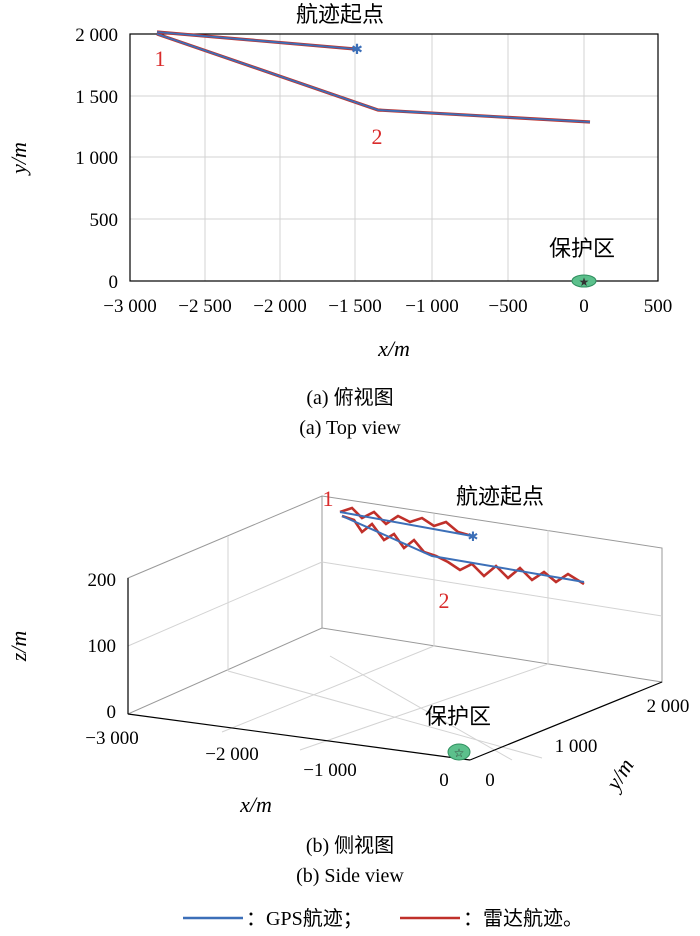 This screenshot has width=700, height=936. What do you see at coordinates (668, 706) in the screenshot?
I see `side-ytick-label-2000: 2 000` at bounding box center [668, 706].